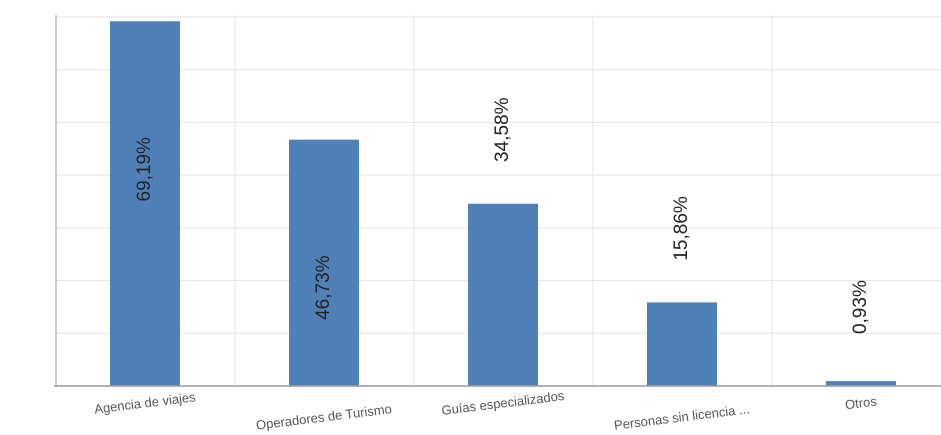 The image size is (941, 435). Describe the element at coordinates (681, 228) in the screenshot. I see `data-label: 15,86%` at that location.